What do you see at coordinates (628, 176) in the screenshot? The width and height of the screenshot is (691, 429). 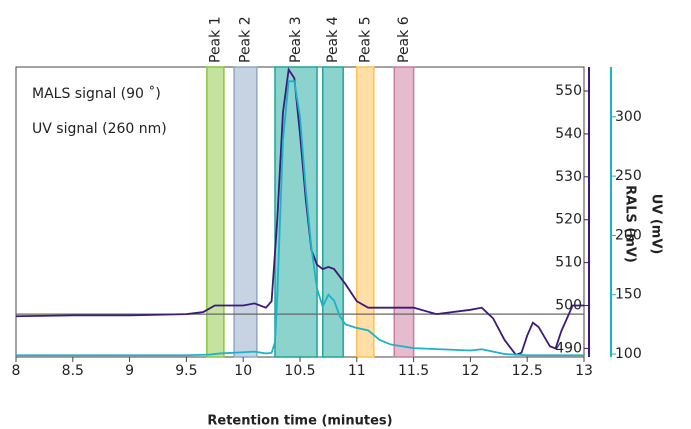 I see `y2-tick-label: 250` at bounding box center [628, 176].